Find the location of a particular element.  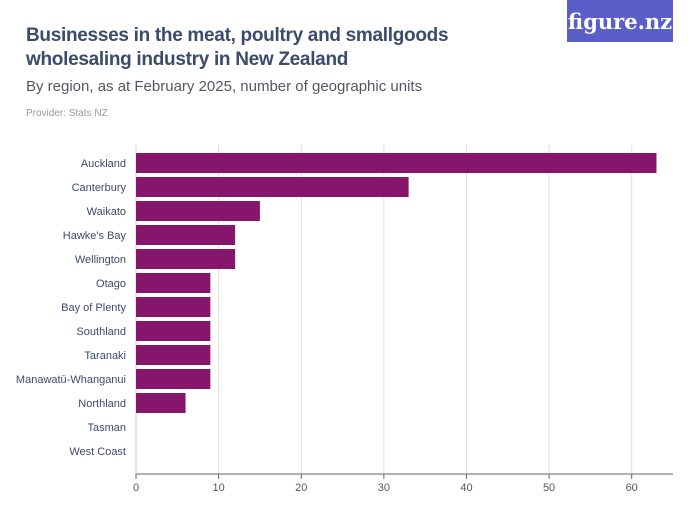

x-tick-label: 20 is located at coordinates (301, 488).